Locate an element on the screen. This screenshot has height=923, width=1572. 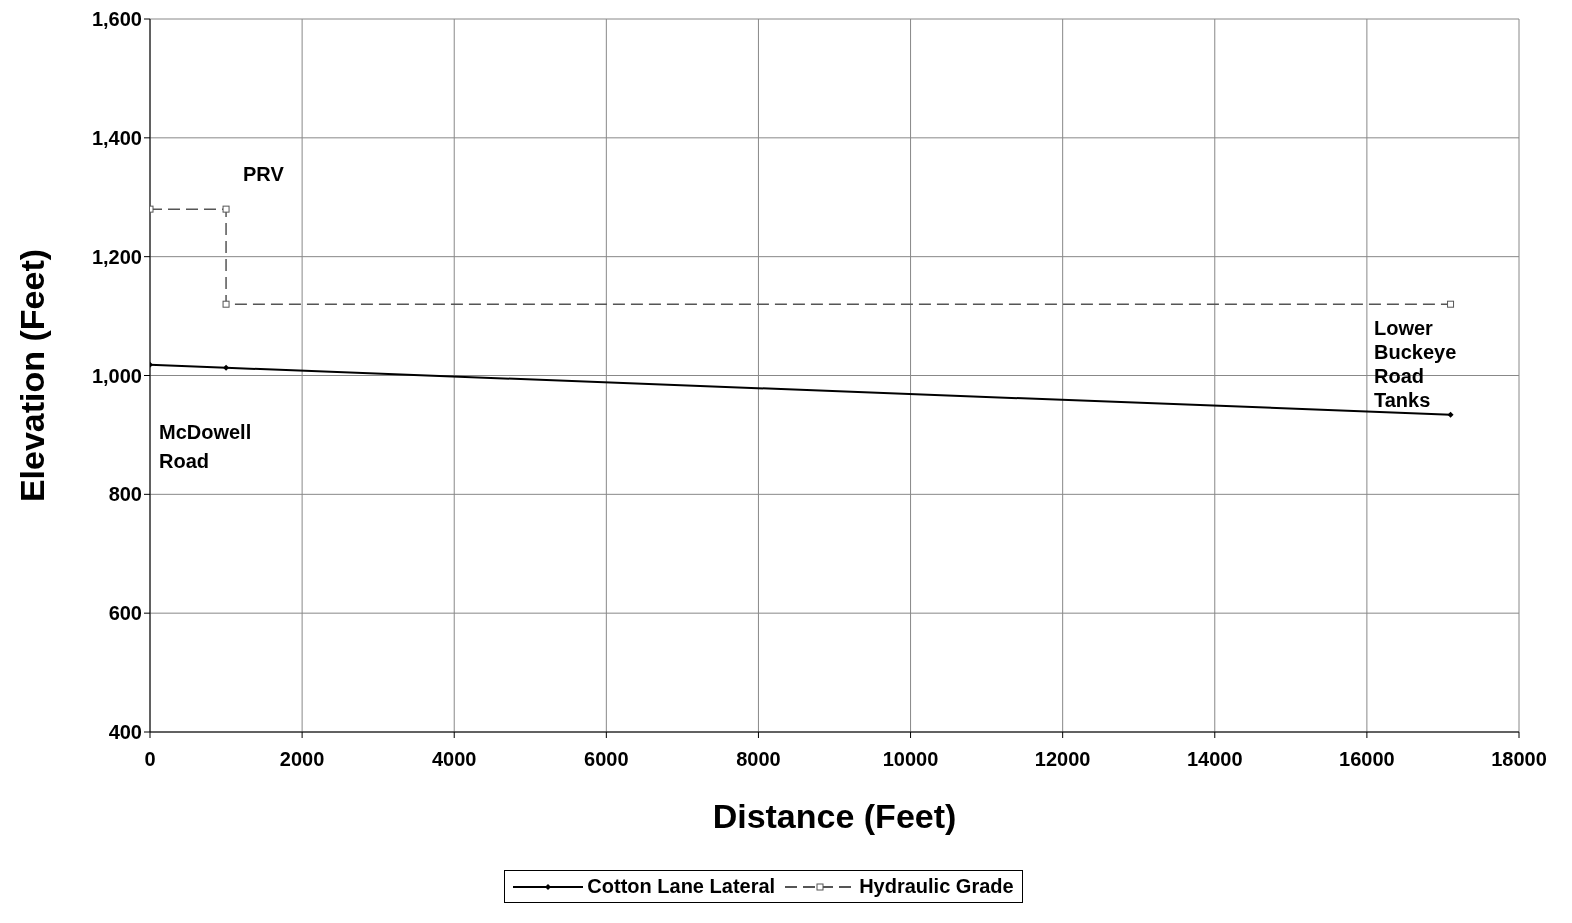
y-tick-label: 600 is located at coordinates (125, 613).